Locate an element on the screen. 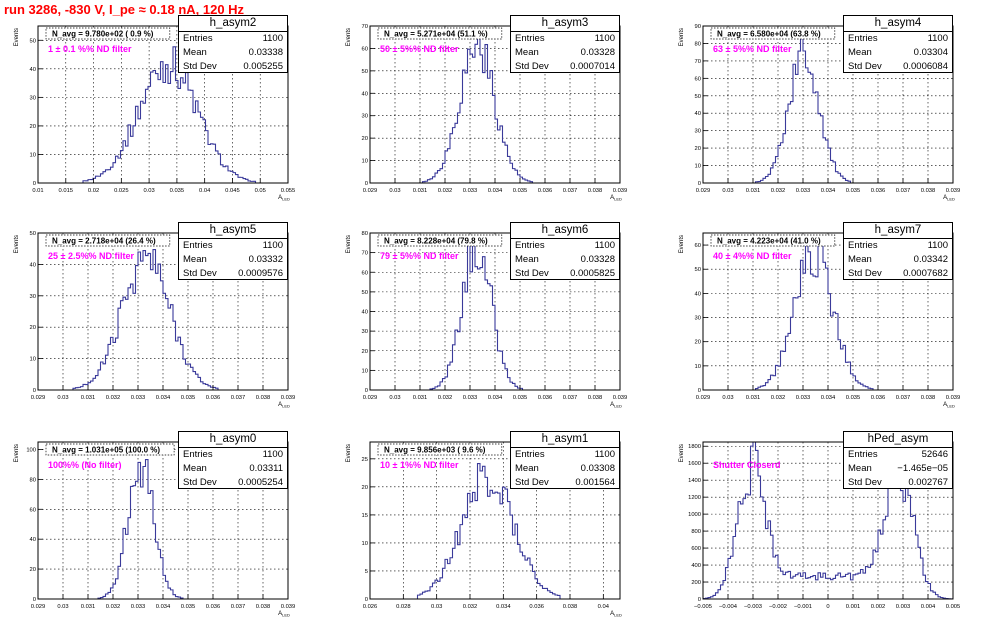 The image size is (998, 625). y-tick-label: 1200 is located at coordinates (694, 498).